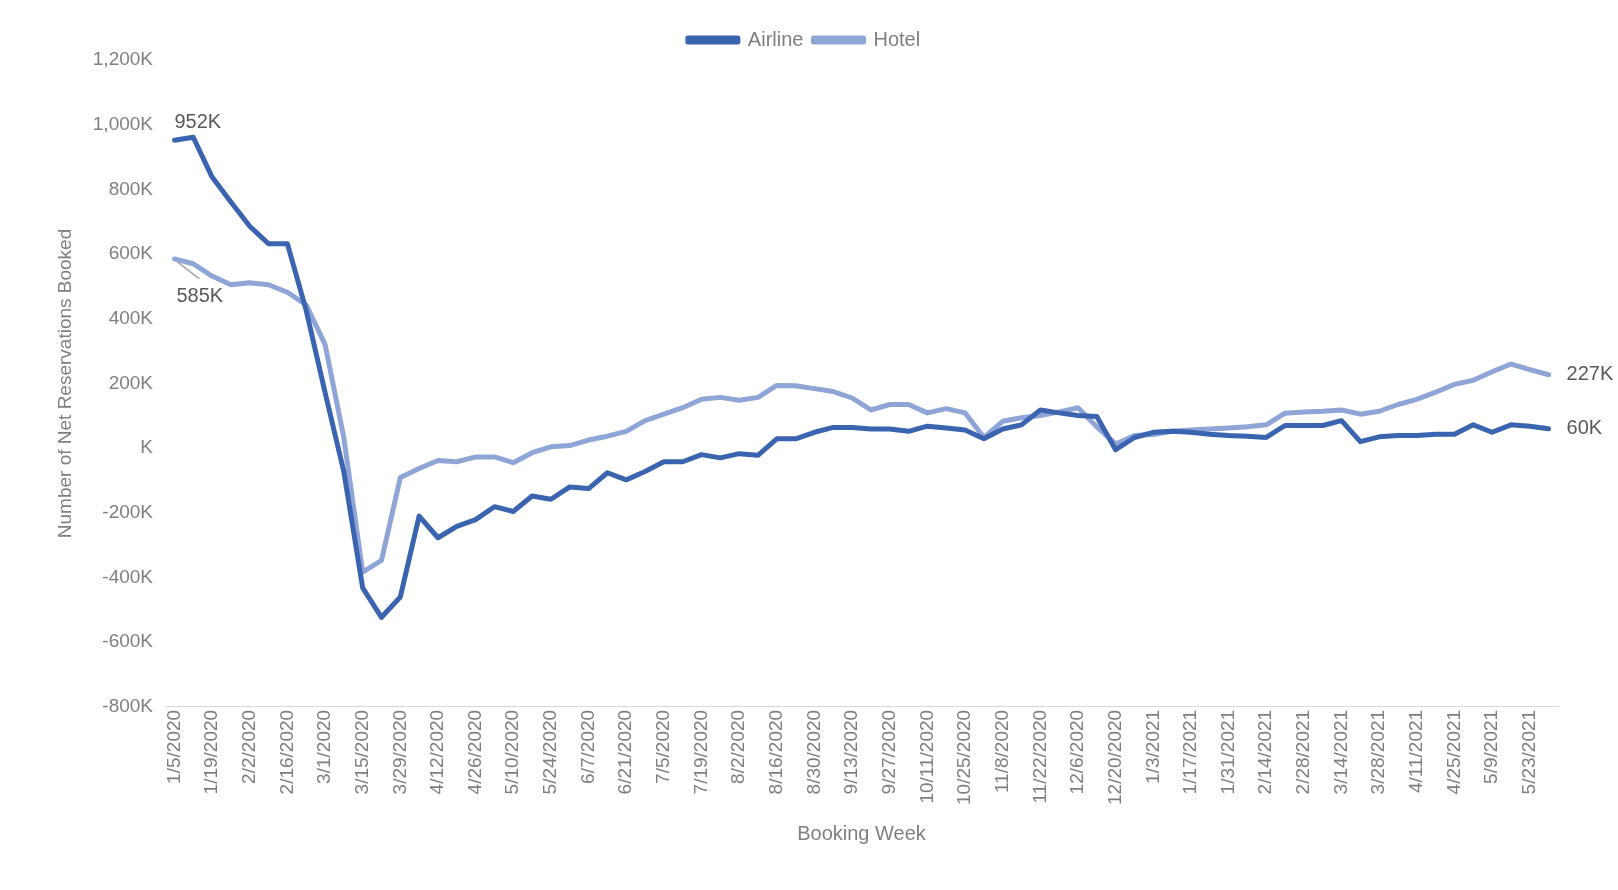  What do you see at coordinates (700, 752) in the screenshot?
I see `x-tick-label: 7/19/2020` at bounding box center [700, 752].